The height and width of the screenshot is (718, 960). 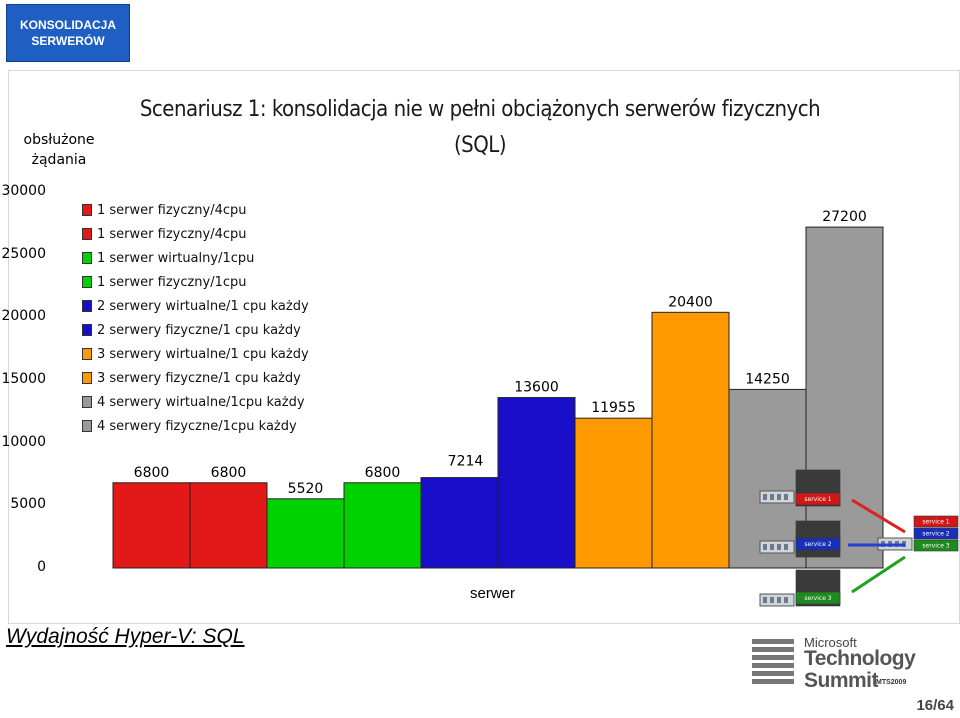 What do you see at coordinates (830, 642) in the screenshot?
I see `logo-line1: Microsoft` at bounding box center [830, 642].